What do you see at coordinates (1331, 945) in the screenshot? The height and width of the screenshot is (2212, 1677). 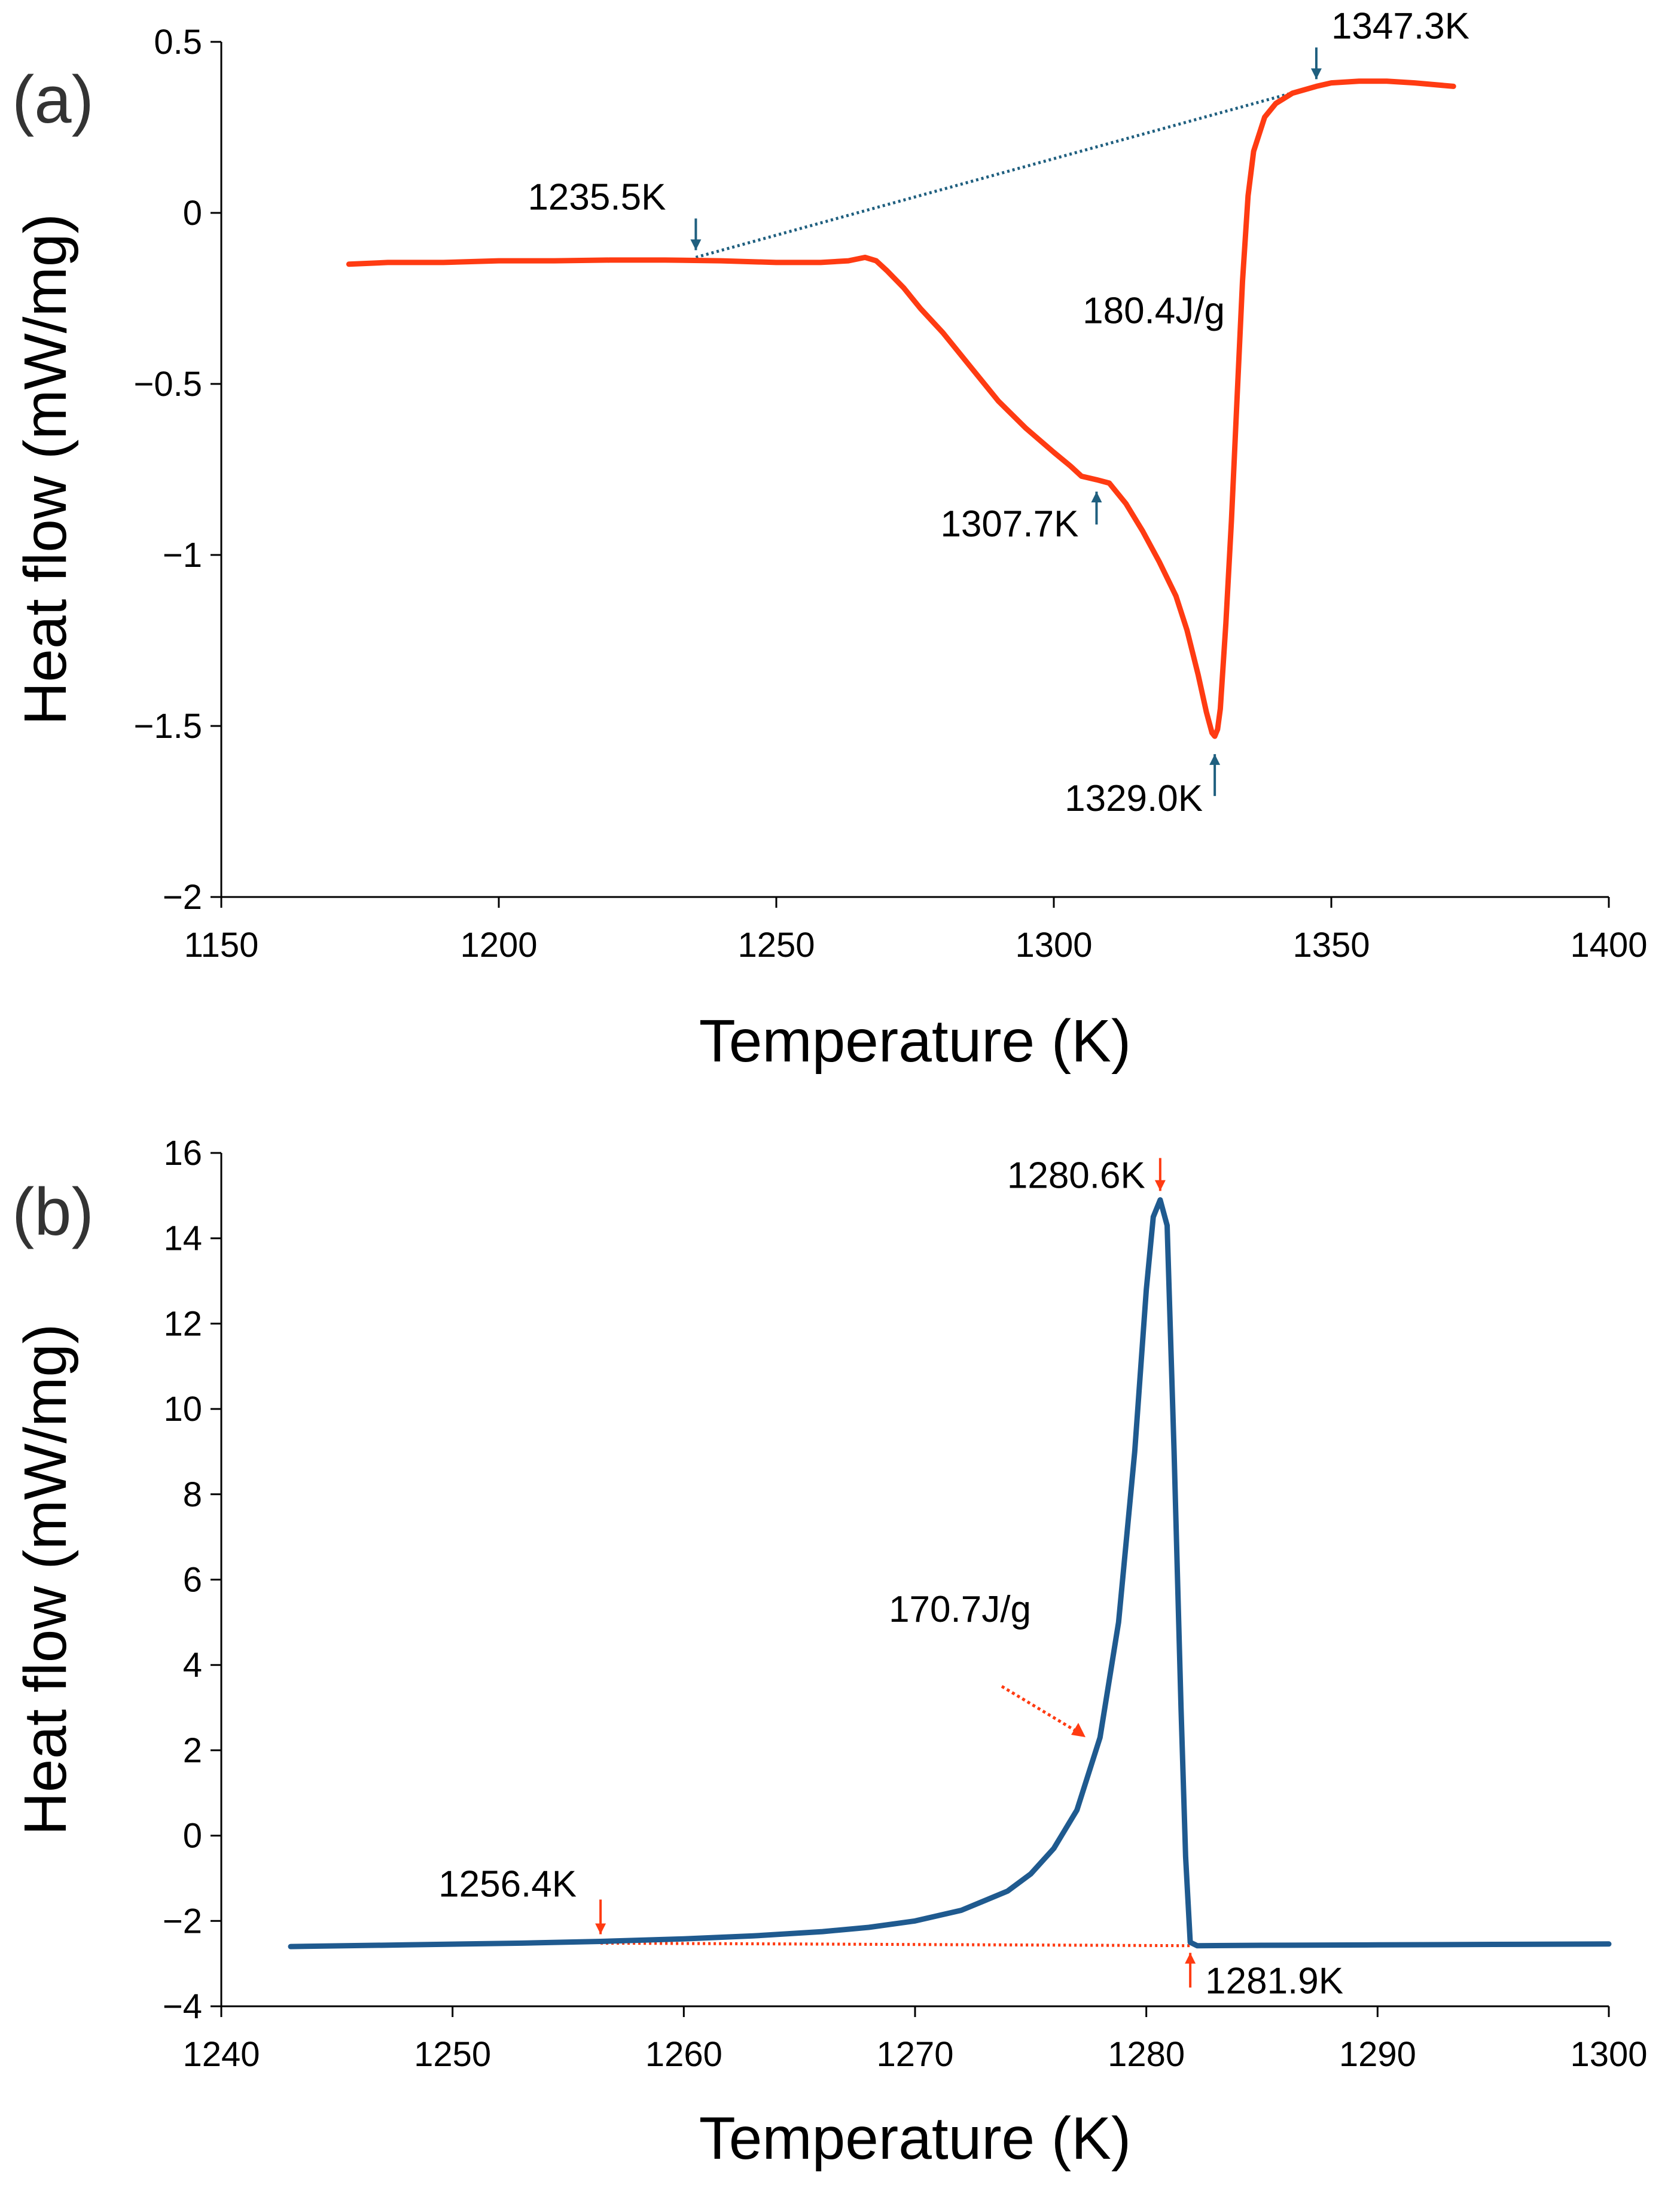 I see `x-tick-label: 1350` at bounding box center [1331, 945].